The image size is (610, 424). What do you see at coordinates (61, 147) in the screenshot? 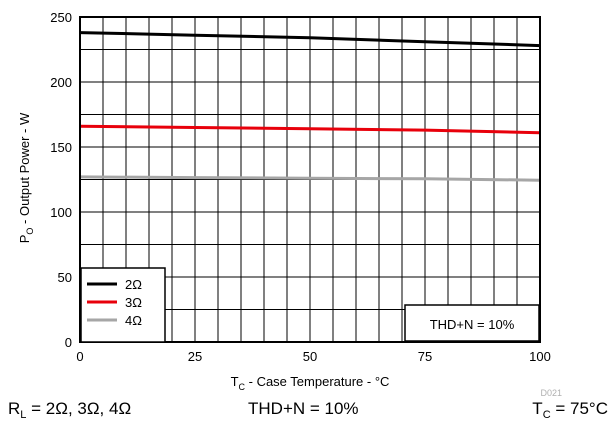
I see `y-tick-label: 150` at bounding box center [61, 147].